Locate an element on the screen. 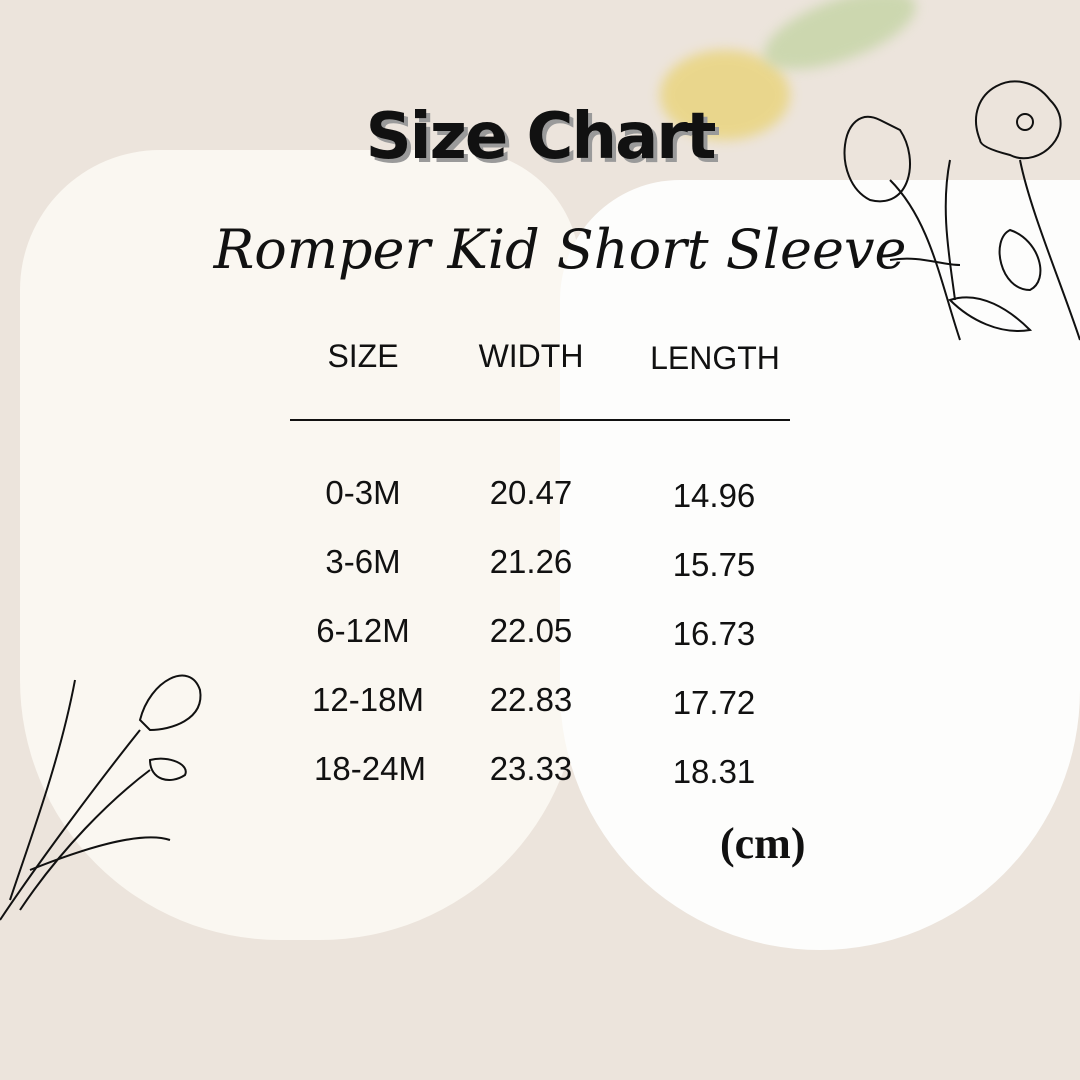 Image resolution: width=1080 pixels, height=1080 pixels. length-cell: 18.31 is located at coordinates (714, 771).